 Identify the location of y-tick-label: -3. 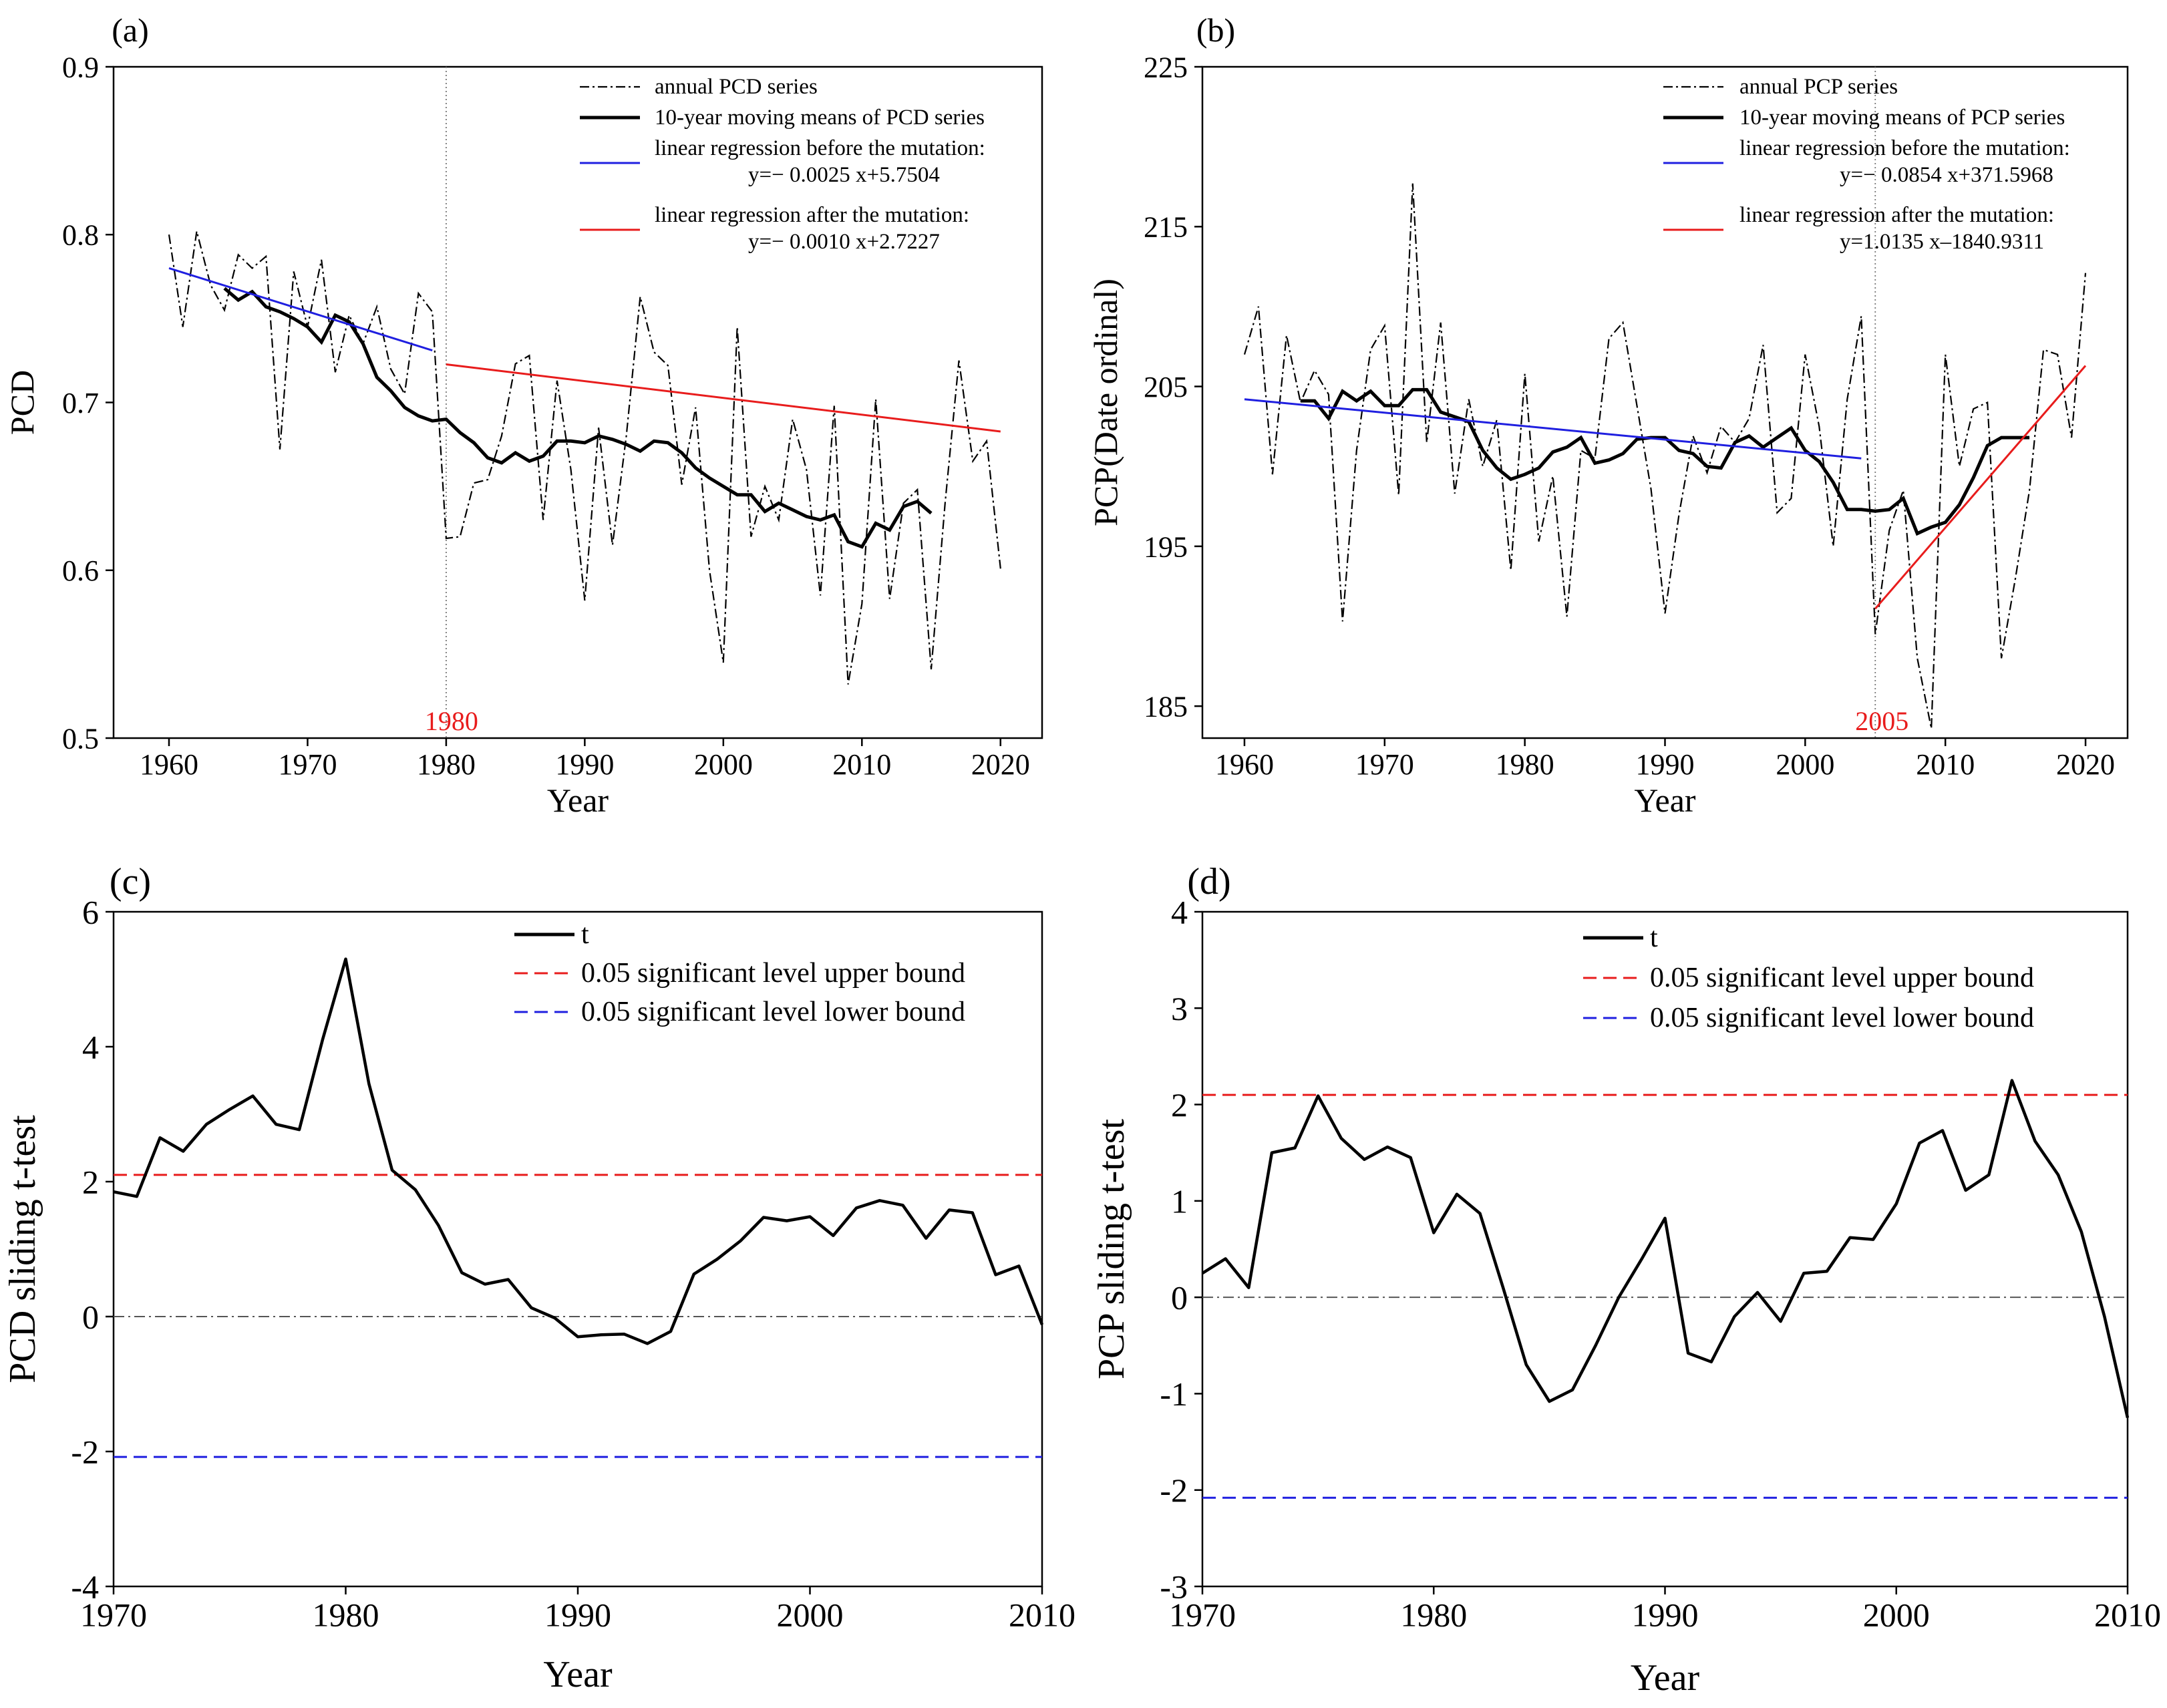
(1174, 1587).